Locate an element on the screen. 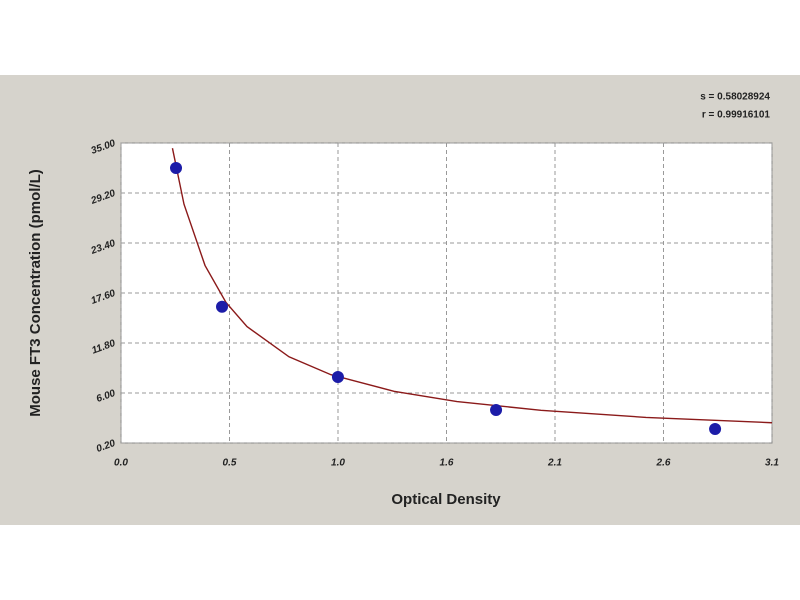  x-tick-label: 1.6 is located at coordinates (447, 463).